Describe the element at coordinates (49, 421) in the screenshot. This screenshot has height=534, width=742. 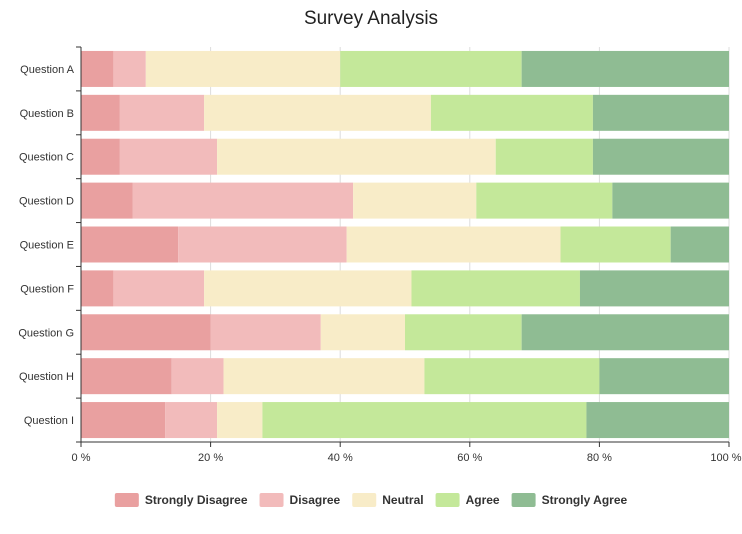
I see `category-label: Question I` at that location.